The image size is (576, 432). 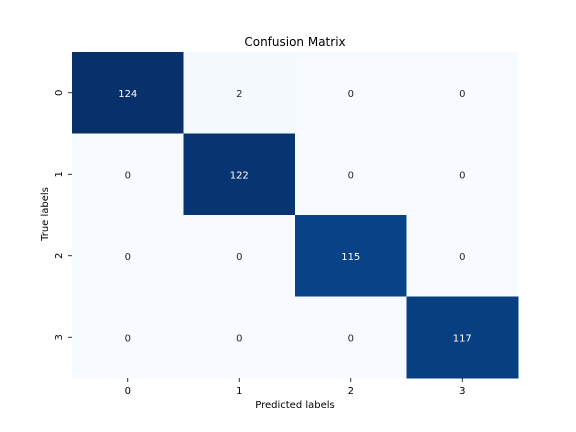 I want to click on cell-value-r3-c1: 0, so click(x=239, y=338).